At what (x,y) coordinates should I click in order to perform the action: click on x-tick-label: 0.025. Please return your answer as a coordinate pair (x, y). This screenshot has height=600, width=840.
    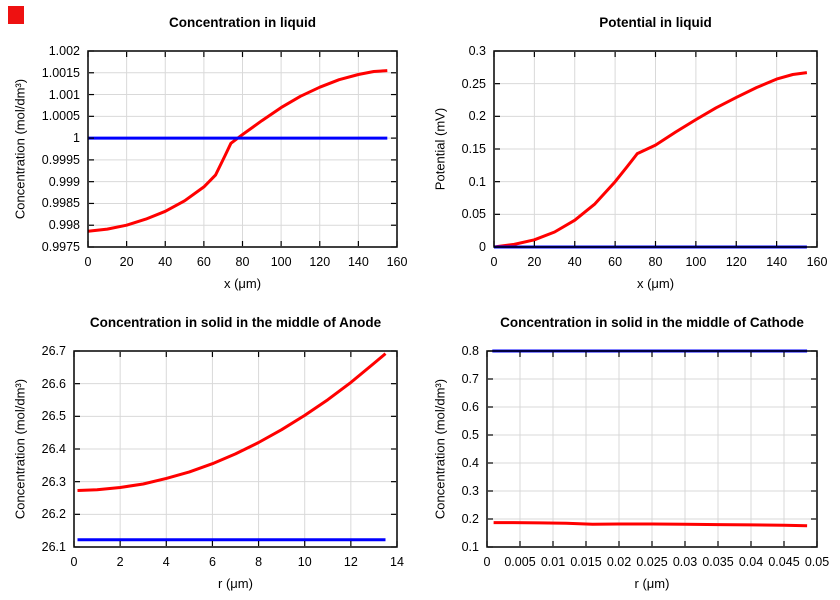
    Looking at the image, I should click on (652, 562).